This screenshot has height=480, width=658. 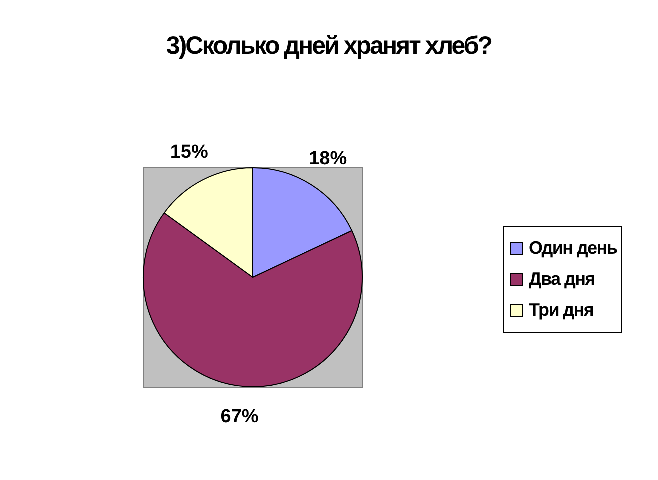 I want to click on chart-title: 3)Сколько дней хранят хлеб?, so click(x=329, y=46).